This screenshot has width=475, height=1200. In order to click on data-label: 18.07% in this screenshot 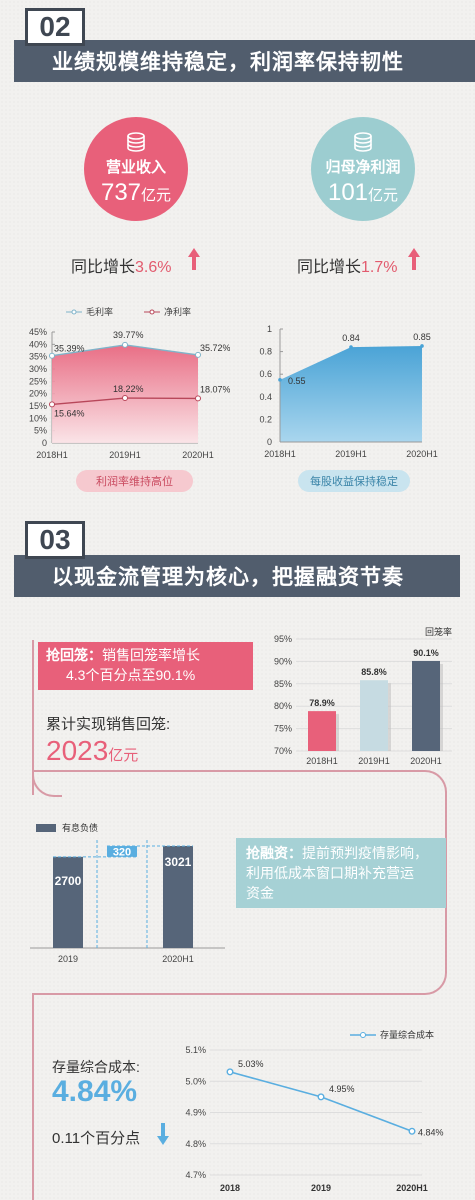, I will do `click(215, 389)`.